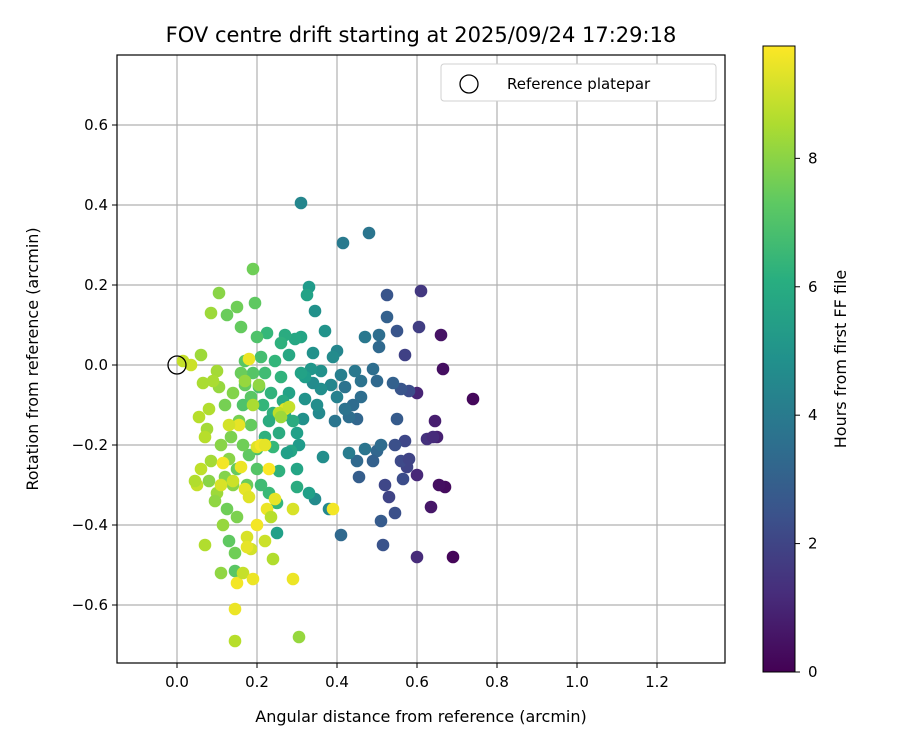  I want to click on y-tick-label: −0.4, so click(90, 525).